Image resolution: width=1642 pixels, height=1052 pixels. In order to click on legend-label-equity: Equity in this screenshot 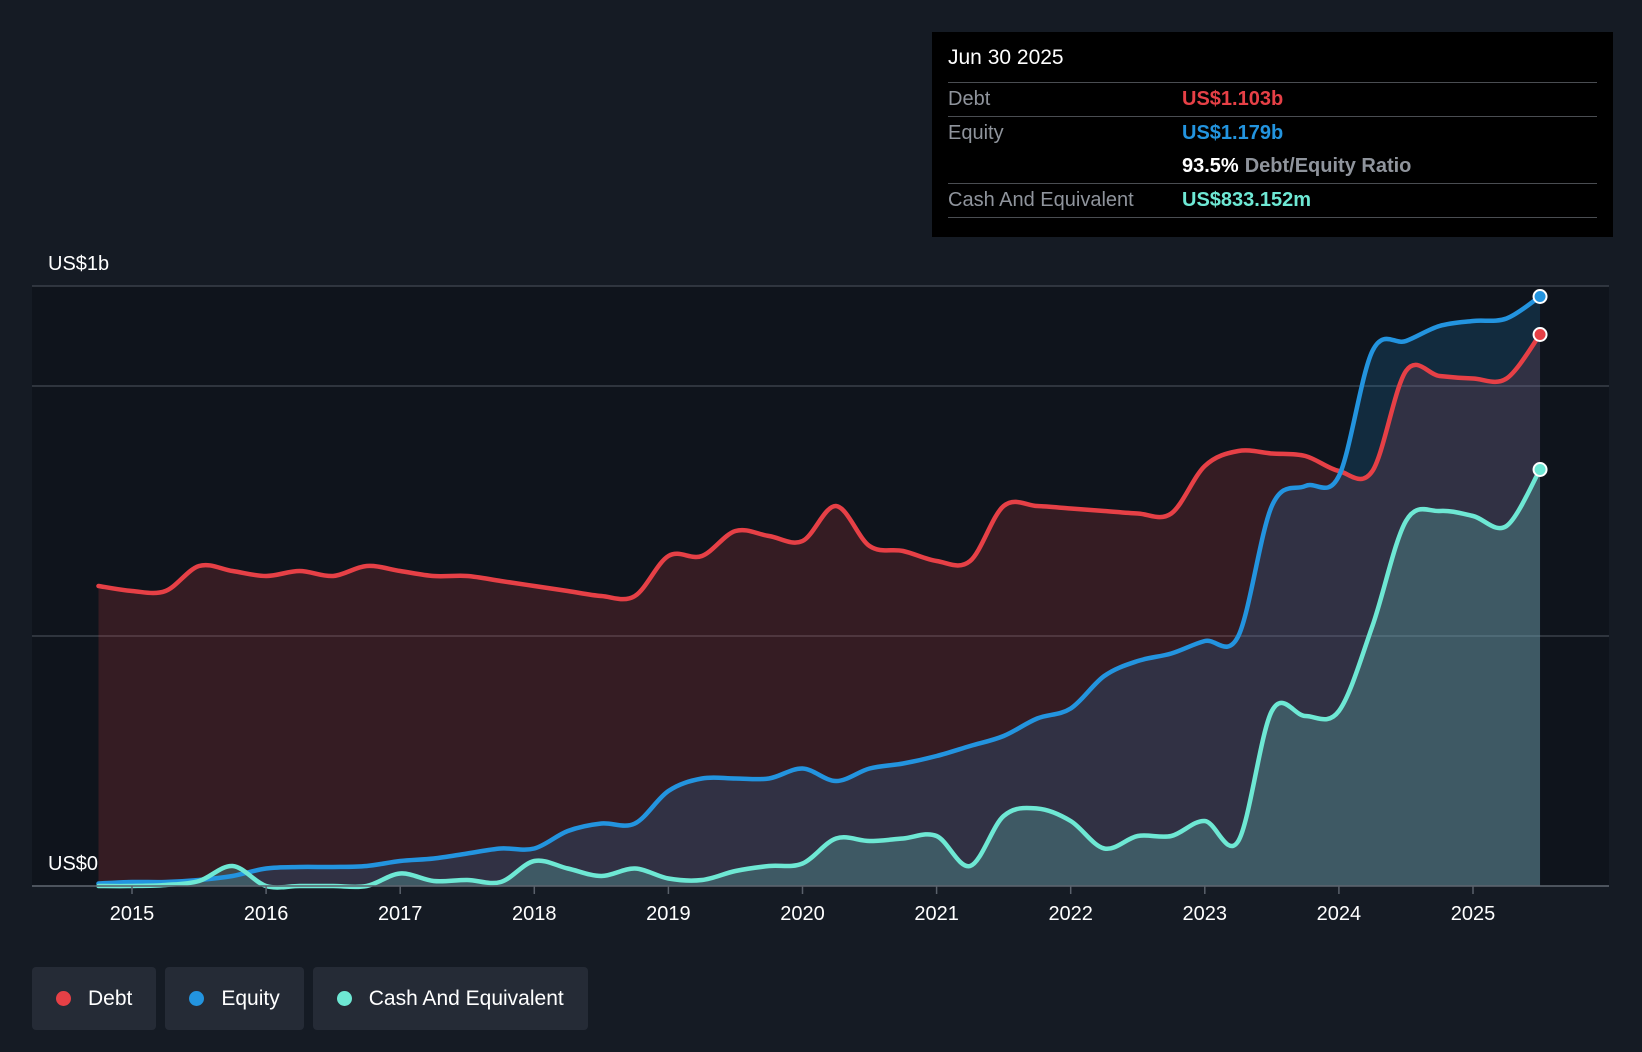, I will do `click(250, 998)`.